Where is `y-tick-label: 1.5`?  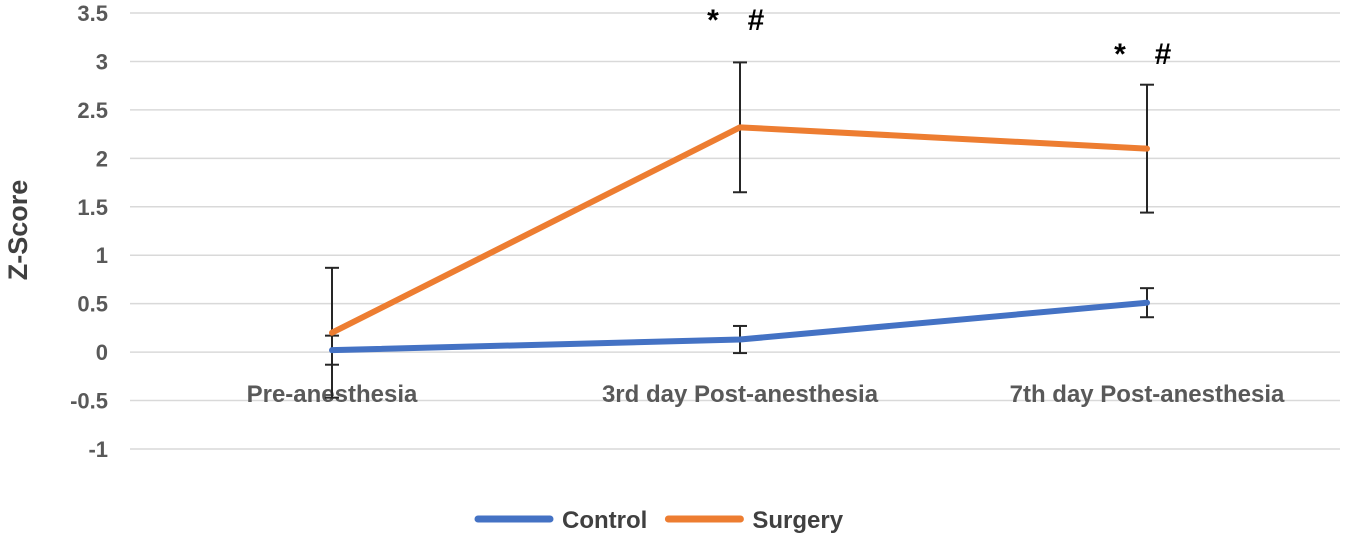
y-tick-label: 1.5 is located at coordinates (92, 207).